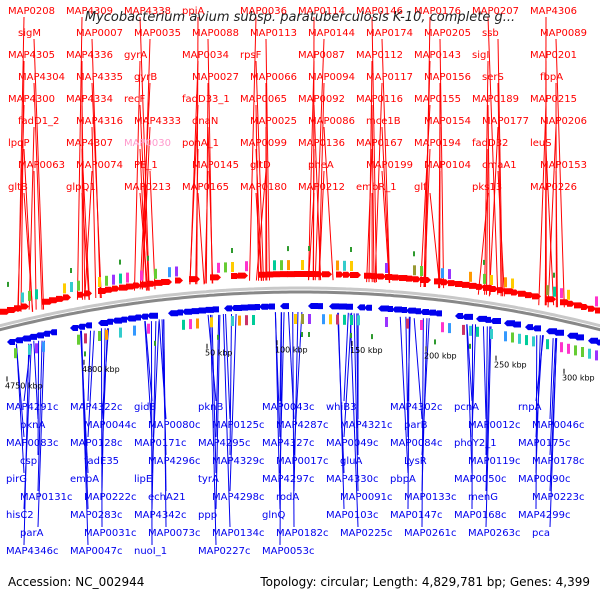 Image resolution: width=600 pixels, height=604 pixels. Describe the element at coordinates (238, 461) in the screenshot. I see `minus-gene-label: MAP4329c` at that location.